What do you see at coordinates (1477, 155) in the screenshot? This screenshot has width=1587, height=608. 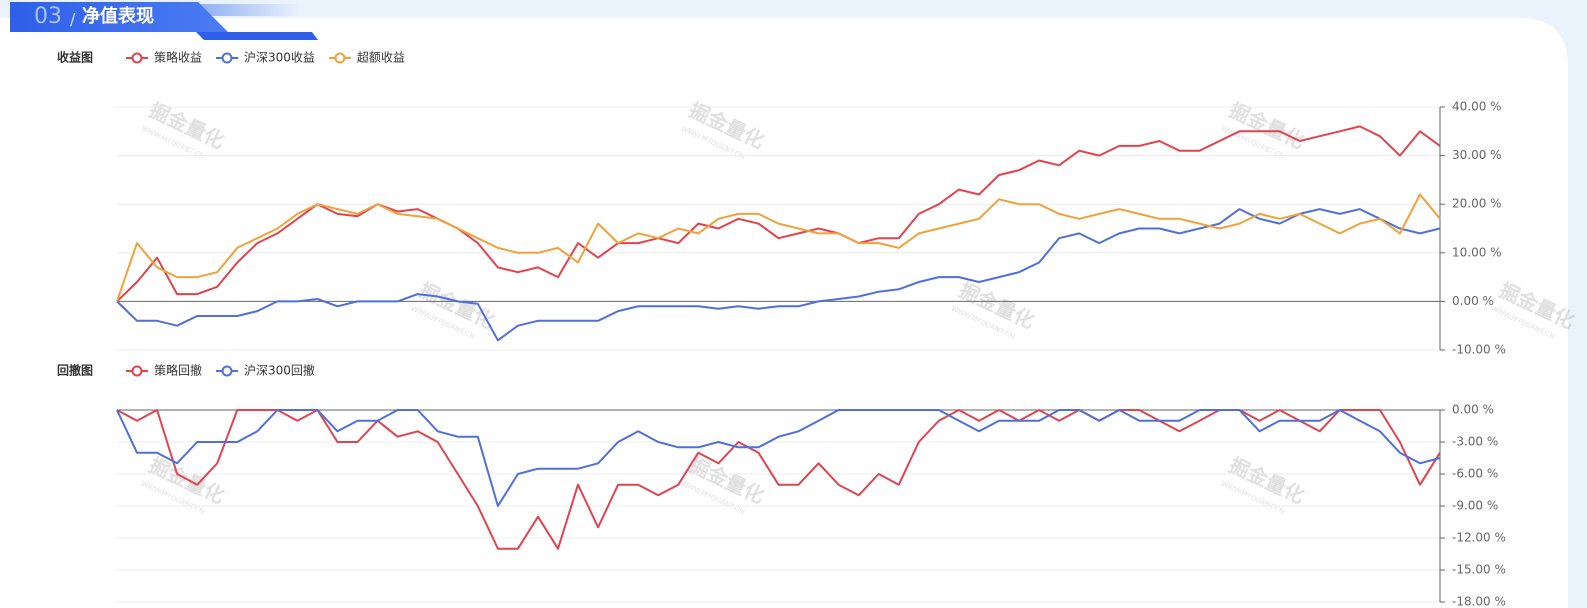 I see `y-tick-label: 30.00 %` at bounding box center [1477, 155].